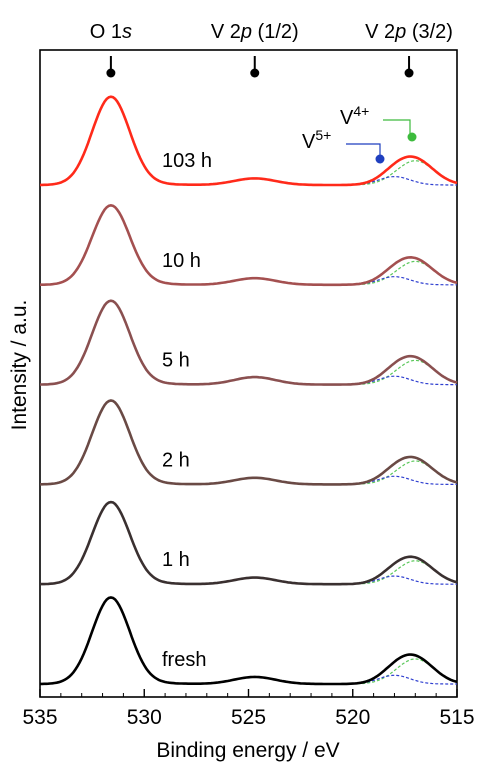  What do you see at coordinates (363, 150) in the screenshot?
I see `v5-leader` at bounding box center [363, 150].